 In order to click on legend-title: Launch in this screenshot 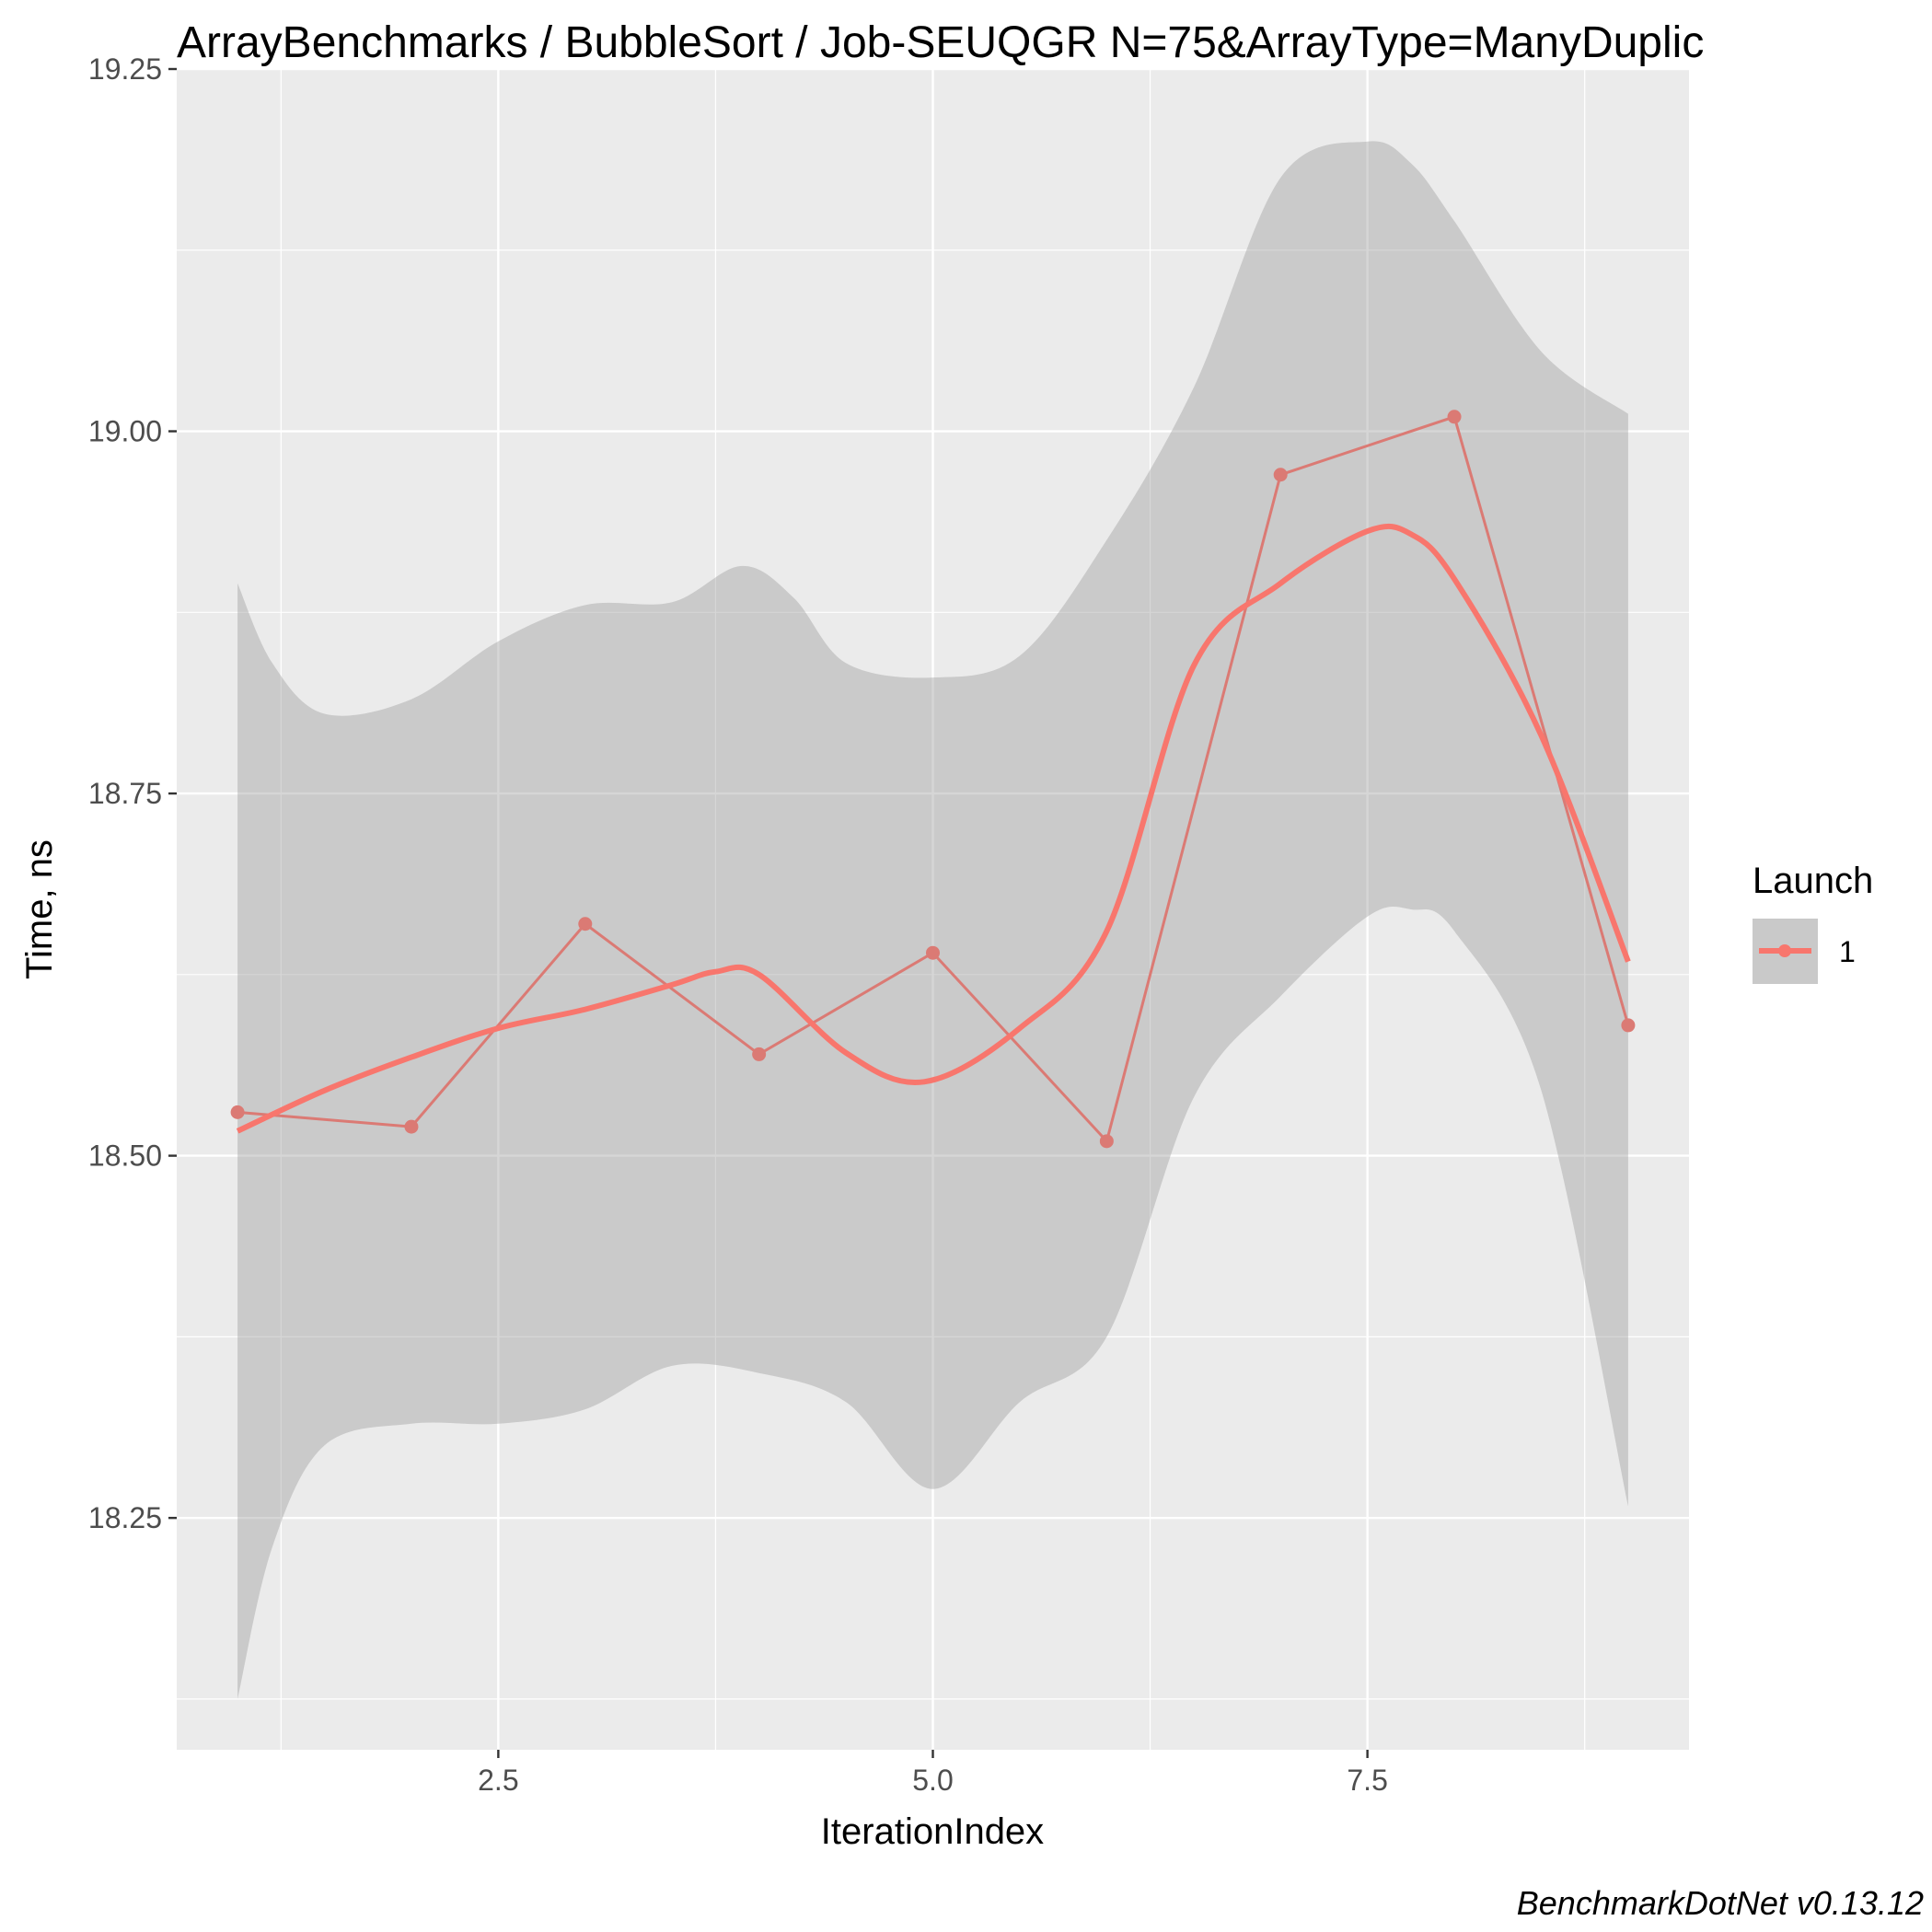, I will do `click(1813, 881)`.